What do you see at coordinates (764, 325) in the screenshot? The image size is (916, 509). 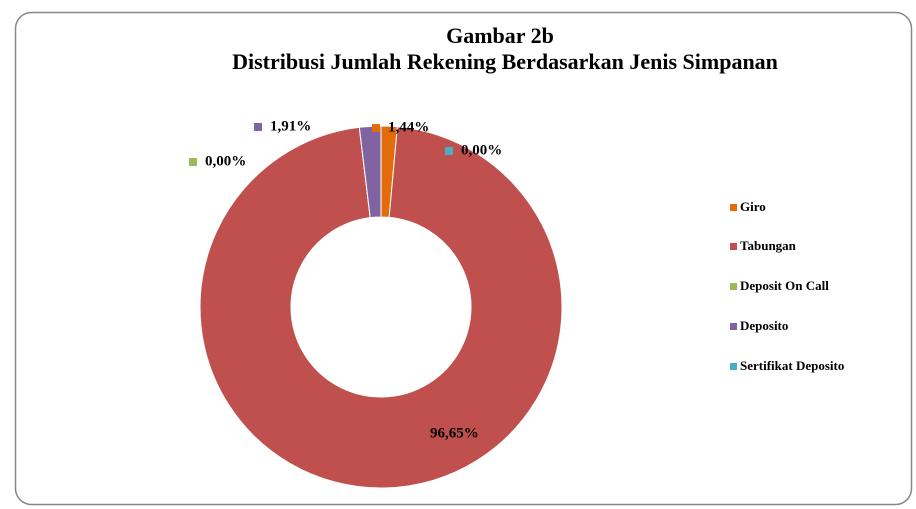 I see `legend-label: Deposito` at bounding box center [764, 325].